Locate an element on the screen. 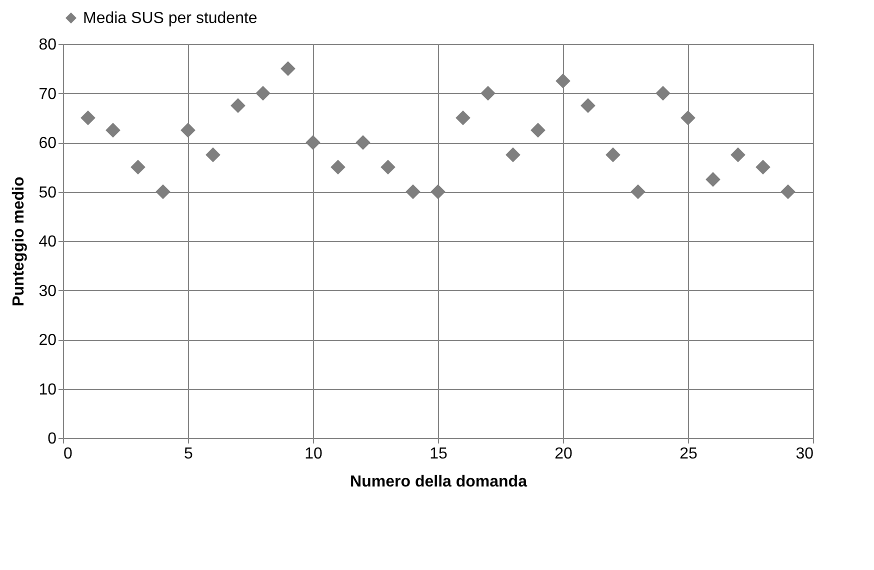 The width and height of the screenshot is (874, 570). y-tick-label: 0 is located at coordinates (52, 439).